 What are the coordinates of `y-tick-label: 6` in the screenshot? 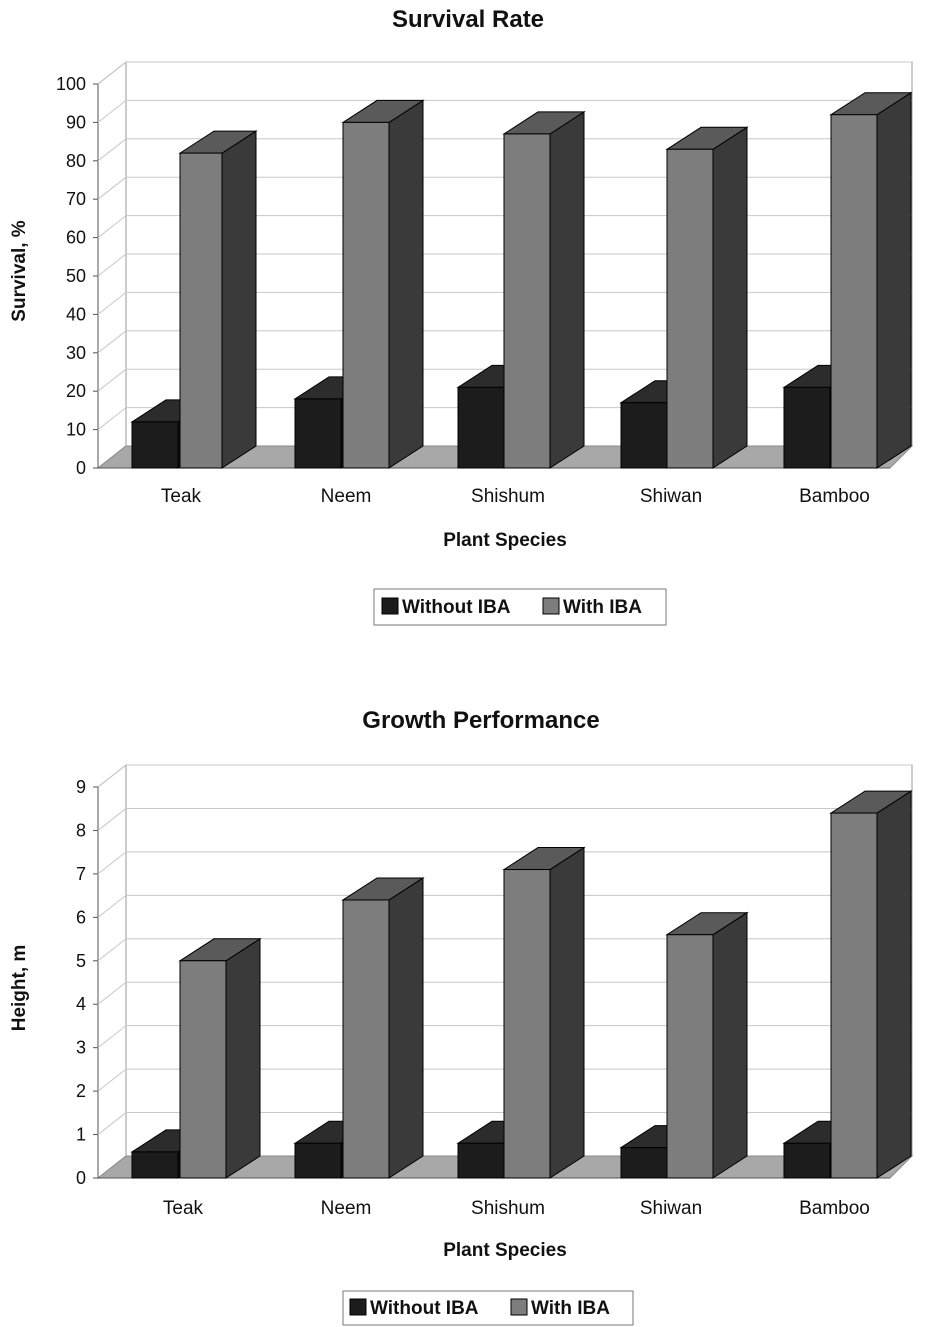 It's located at (81, 917).